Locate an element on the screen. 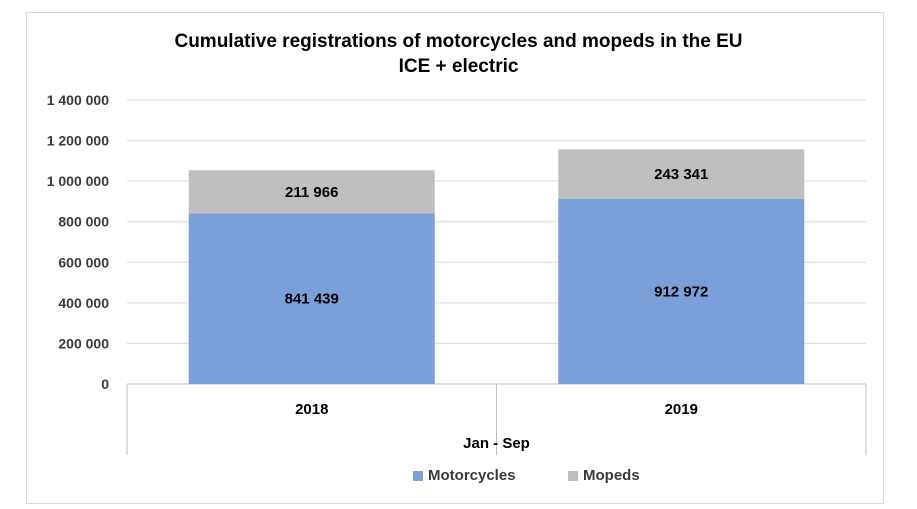  x-axis-title: Jan - Sep is located at coordinates (496, 443).